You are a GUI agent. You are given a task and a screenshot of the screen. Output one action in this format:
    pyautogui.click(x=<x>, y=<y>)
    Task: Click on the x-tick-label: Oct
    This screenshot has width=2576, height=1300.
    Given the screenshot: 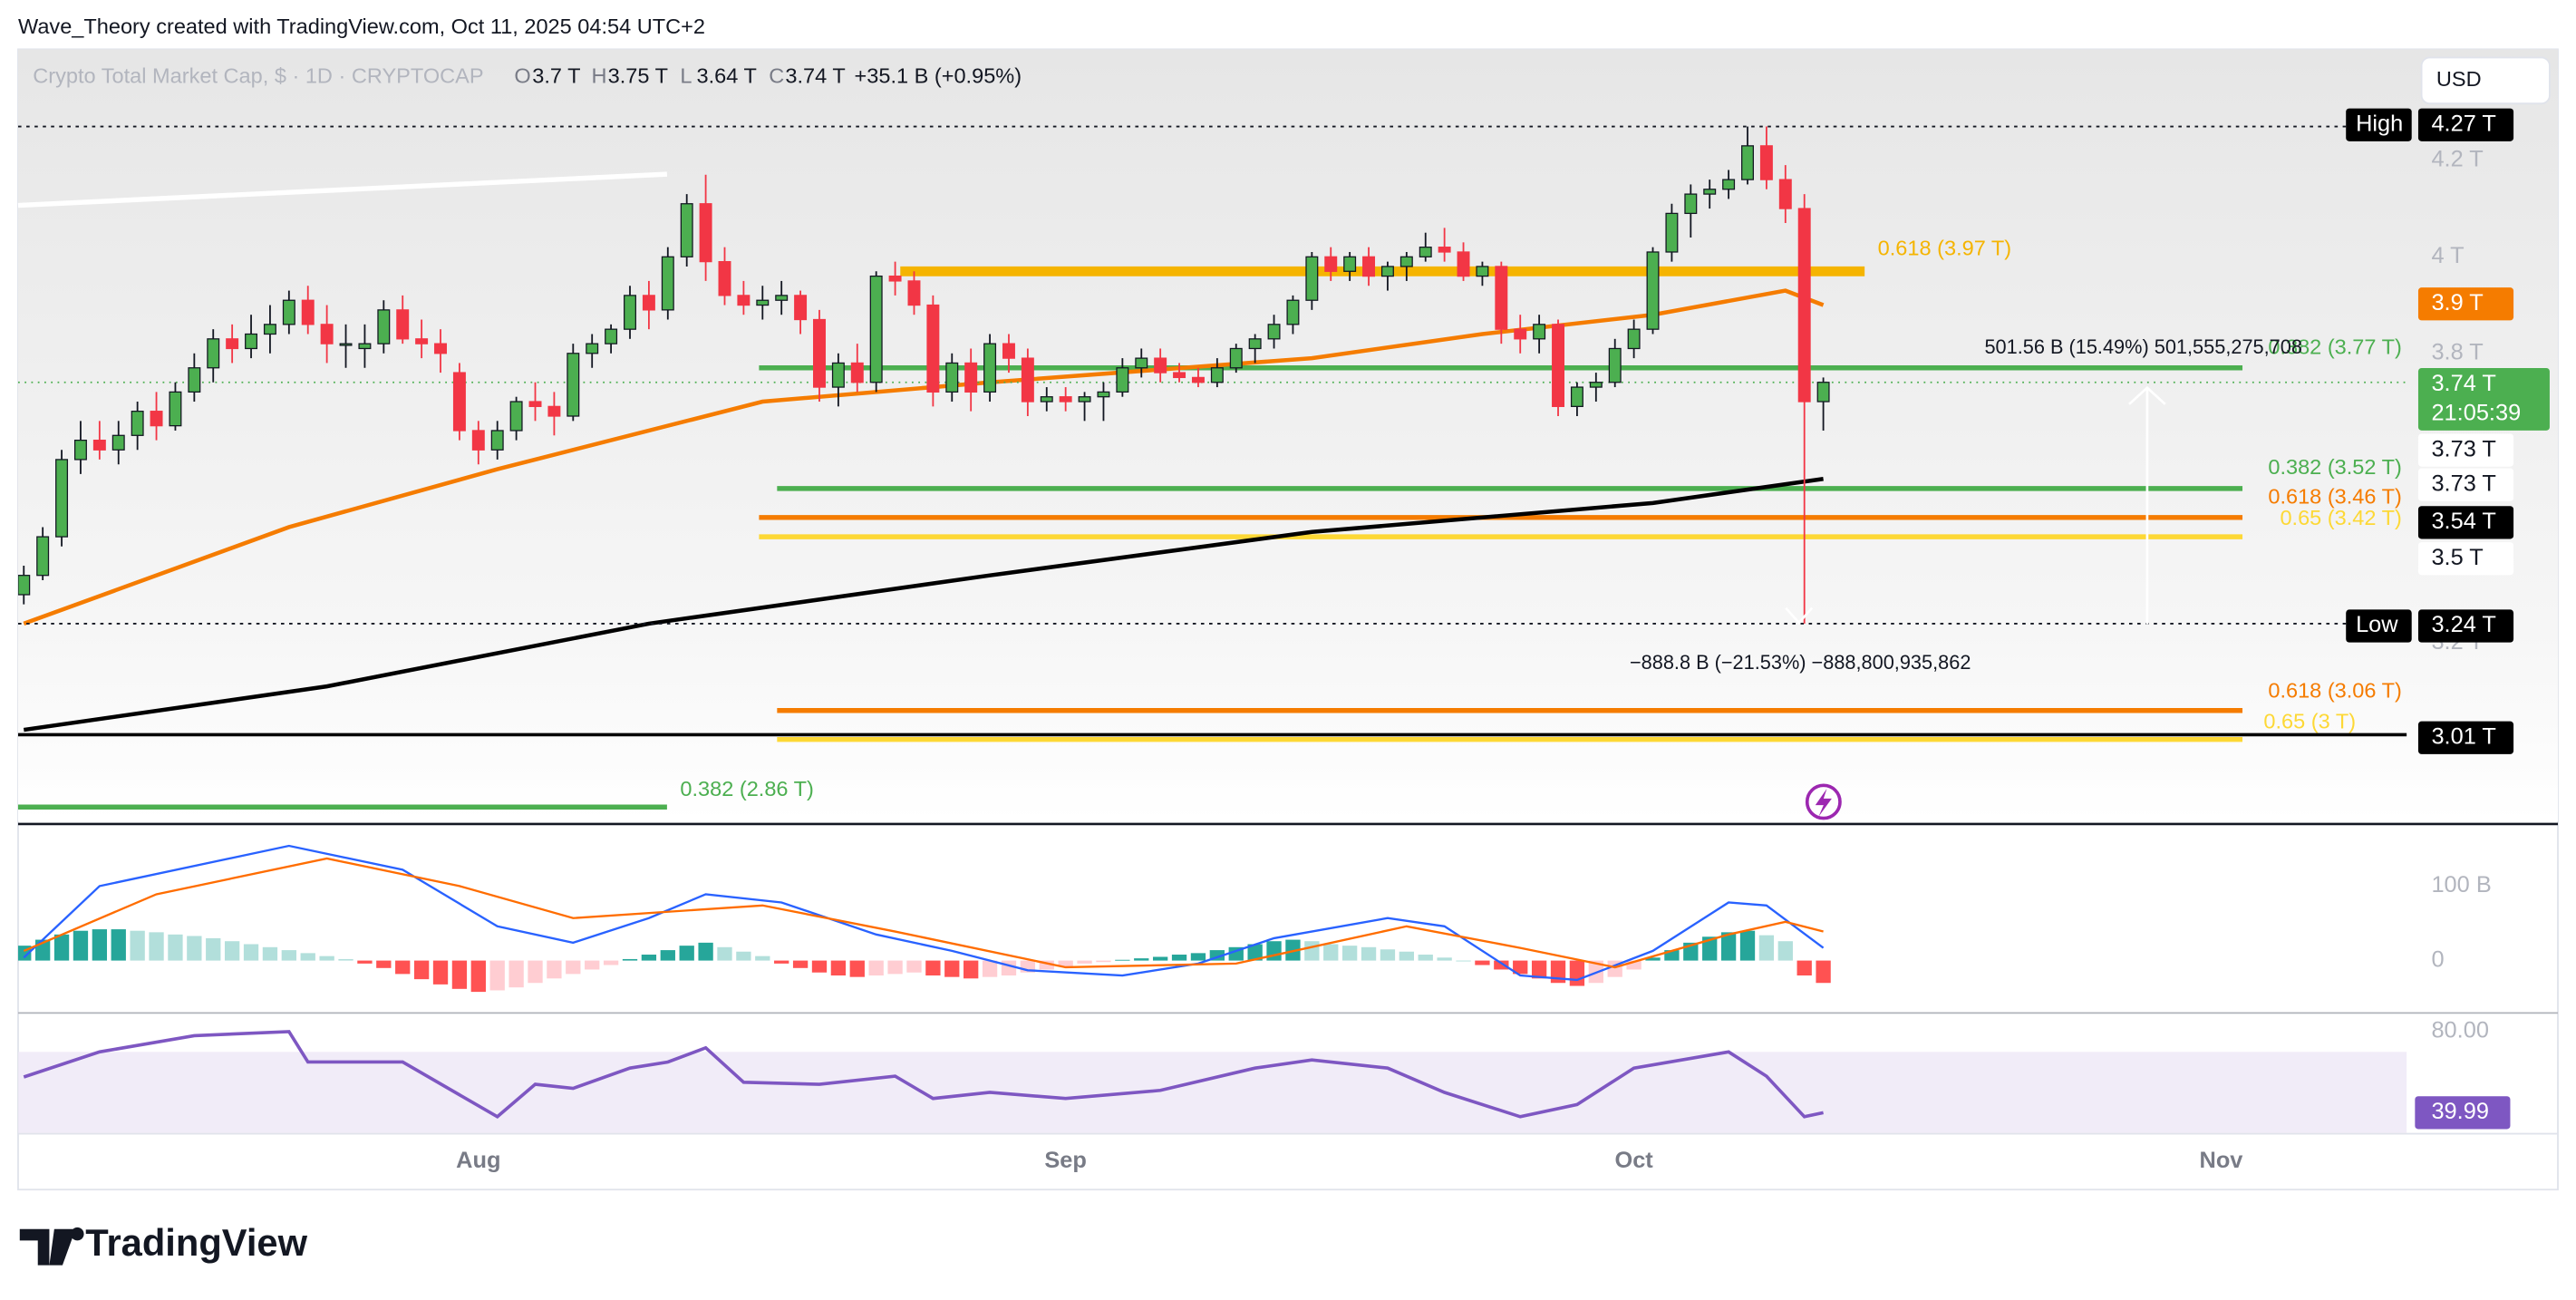 What is the action you would take?
    pyautogui.click(x=1633, y=1160)
    